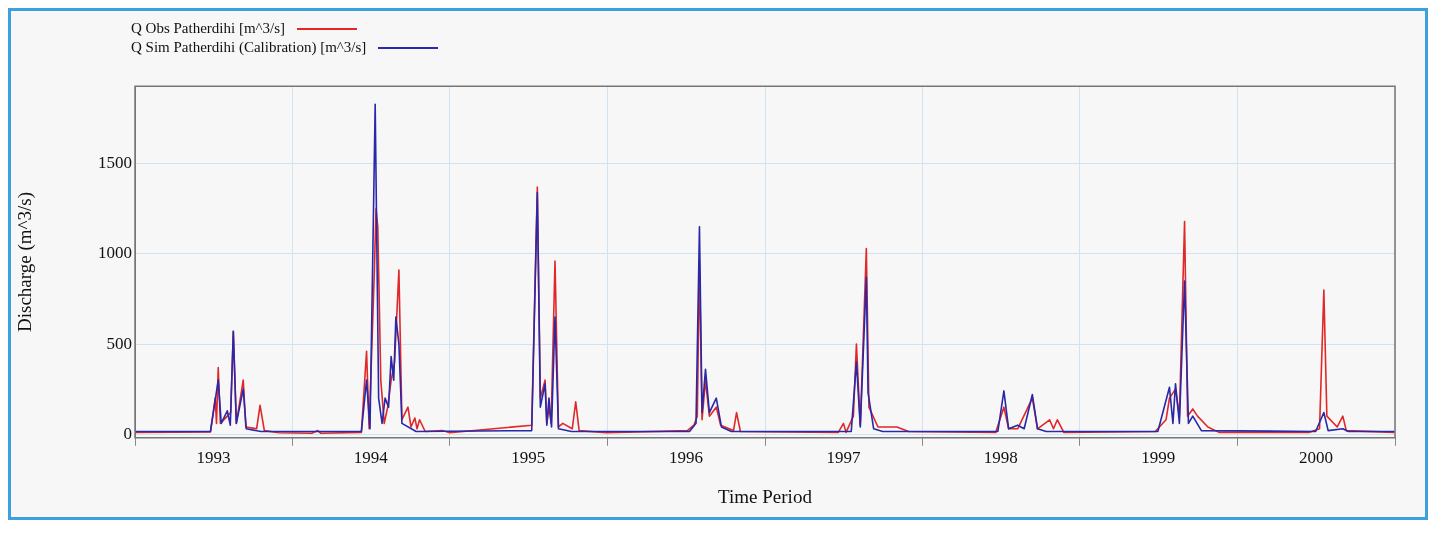 The width and height of the screenshot is (1450, 542). What do you see at coordinates (528, 458) in the screenshot?
I see `x-tick-label: 1995` at bounding box center [528, 458].